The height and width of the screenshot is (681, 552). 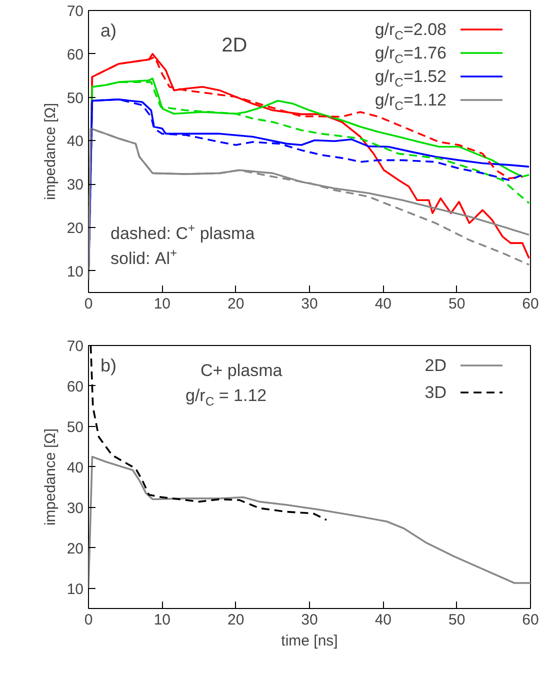 I want to click on legend-label: 2D, so click(x=435, y=365).